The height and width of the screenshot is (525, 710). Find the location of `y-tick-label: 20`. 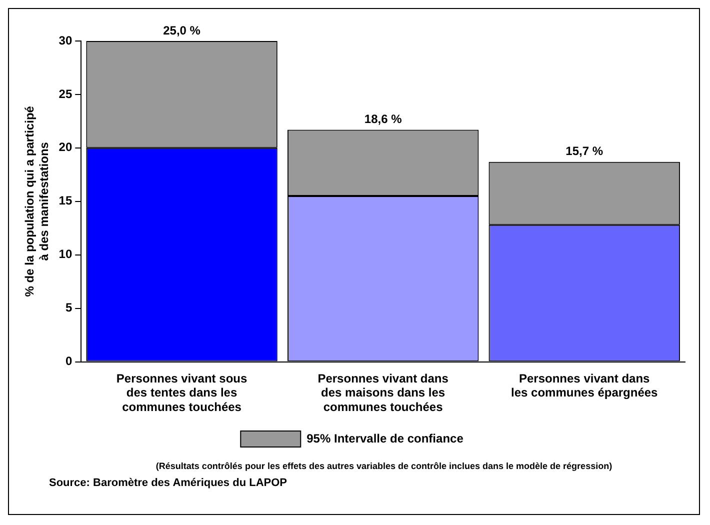

y-tick-label: 20 is located at coordinates (65, 147).